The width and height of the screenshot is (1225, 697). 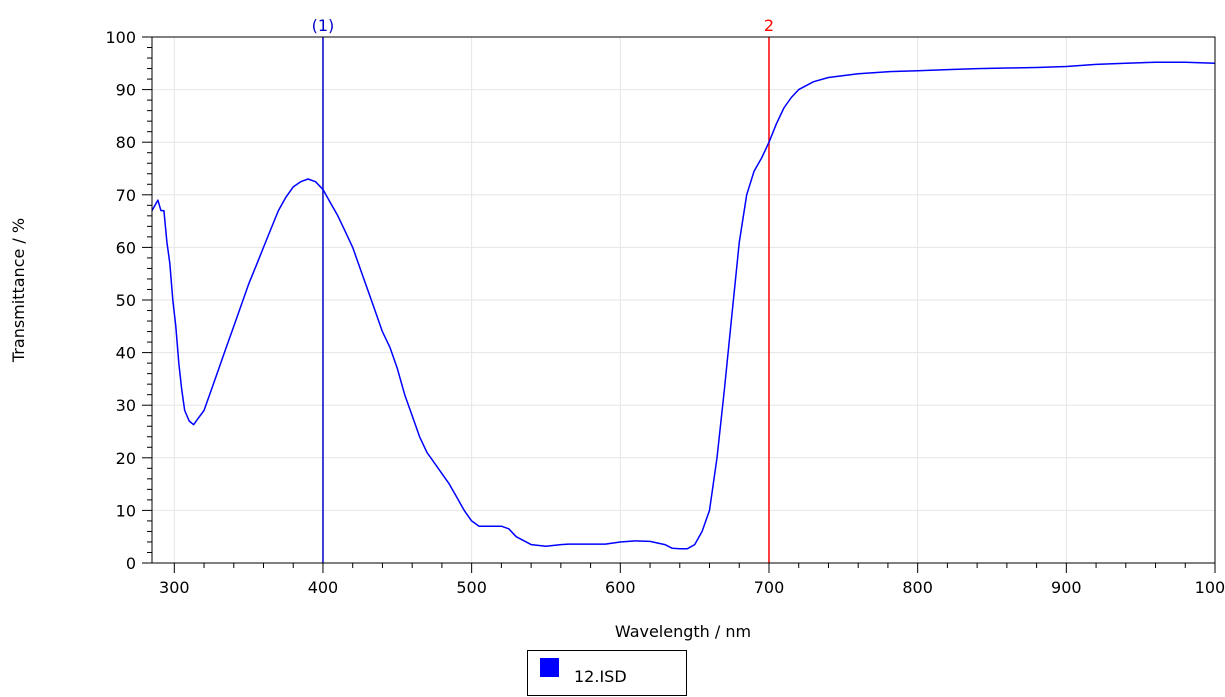 I want to click on marker-label: 2, so click(x=769, y=25).